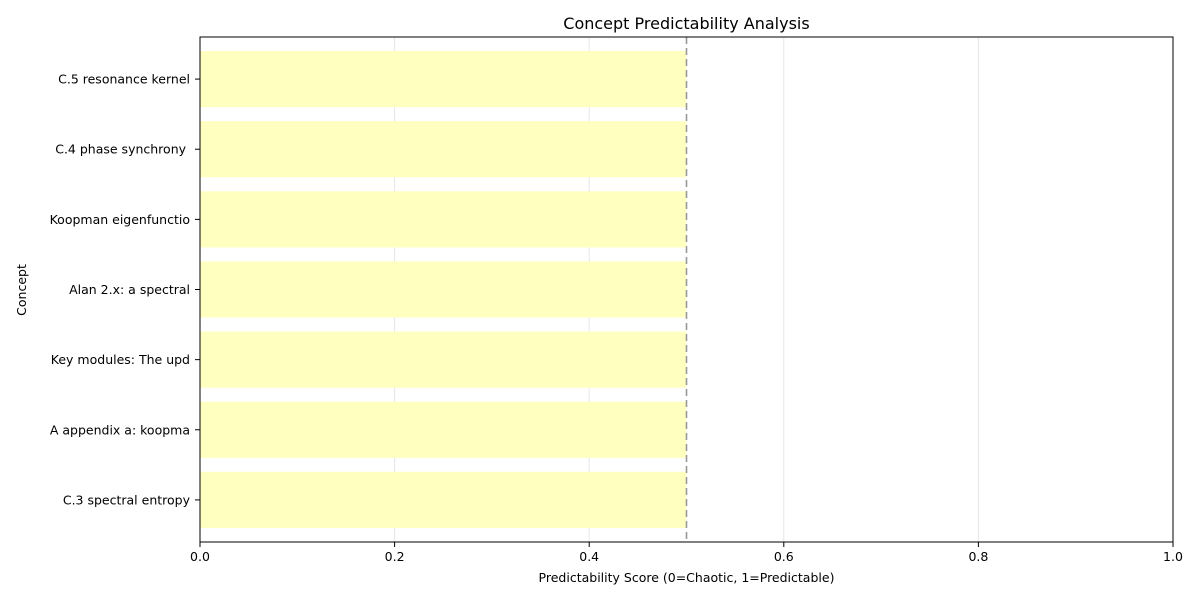 The image size is (1200, 600). I want to click on x-axis-ticks: 0.0 0.2 0.4 0.6 0.8 1.0, so click(686, 553).